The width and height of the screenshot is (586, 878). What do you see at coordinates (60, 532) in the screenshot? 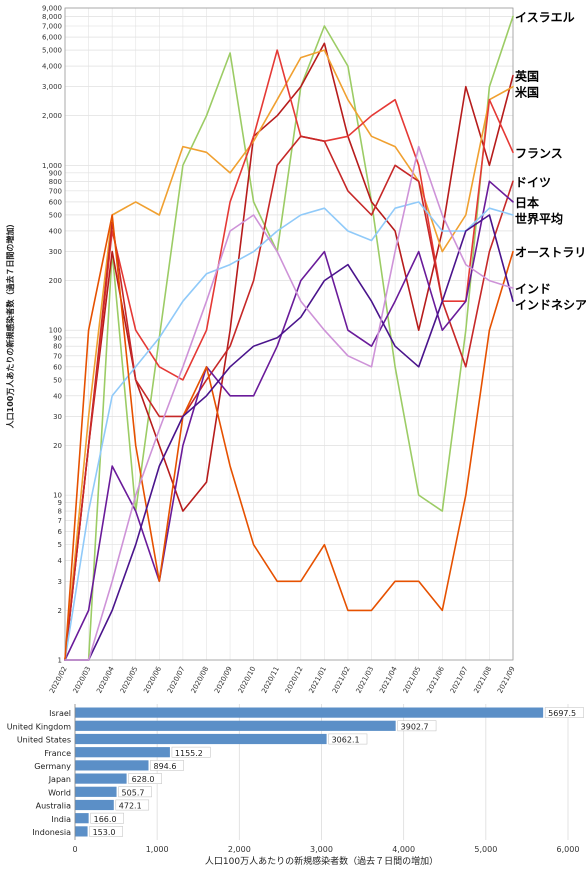
I see `y-tick-label: 6` at bounding box center [60, 532].